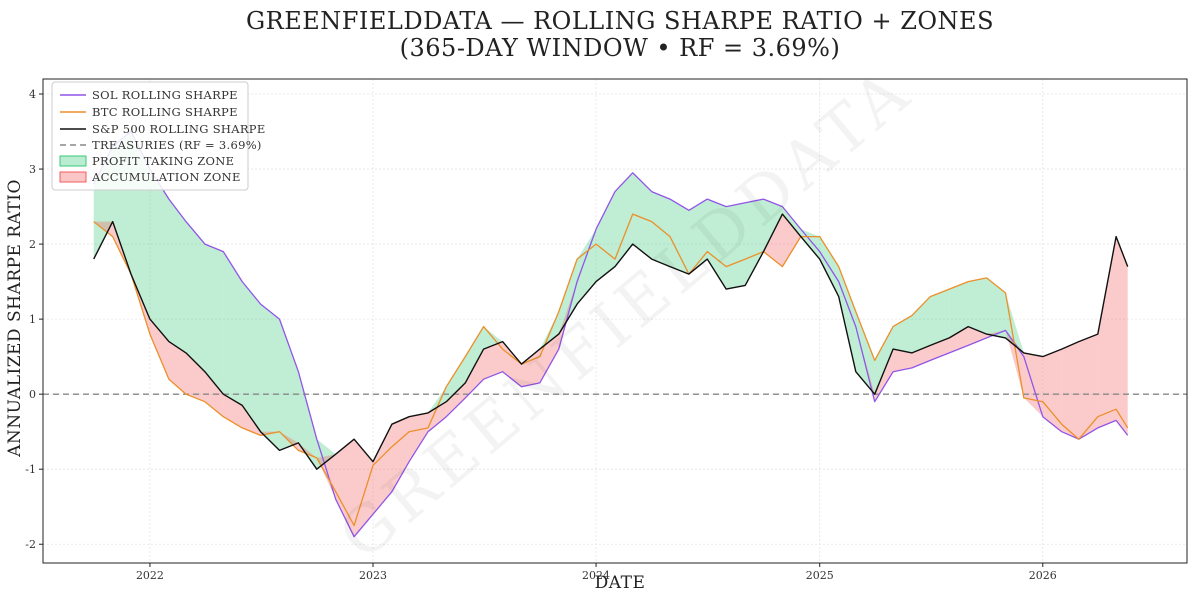 The height and width of the screenshot is (596, 1200). What do you see at coordinates (73, 177) in the screenshot?
I see `legend-swatch-accumulation-zone` at bounding box center [73, 177].